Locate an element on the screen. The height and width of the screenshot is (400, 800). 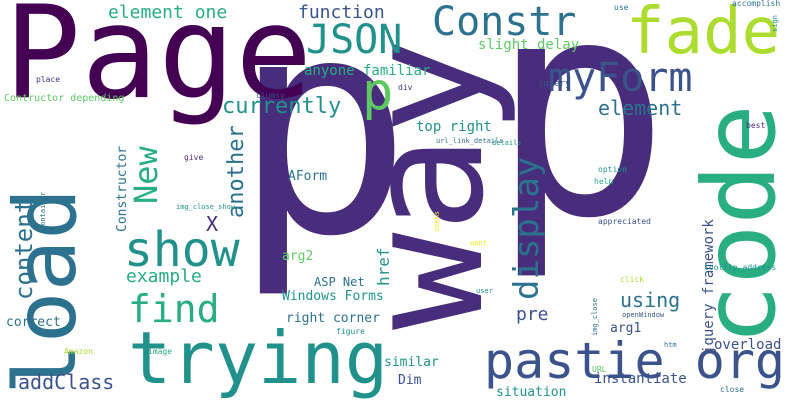
word-give: give is located at coordinates (194, 157).